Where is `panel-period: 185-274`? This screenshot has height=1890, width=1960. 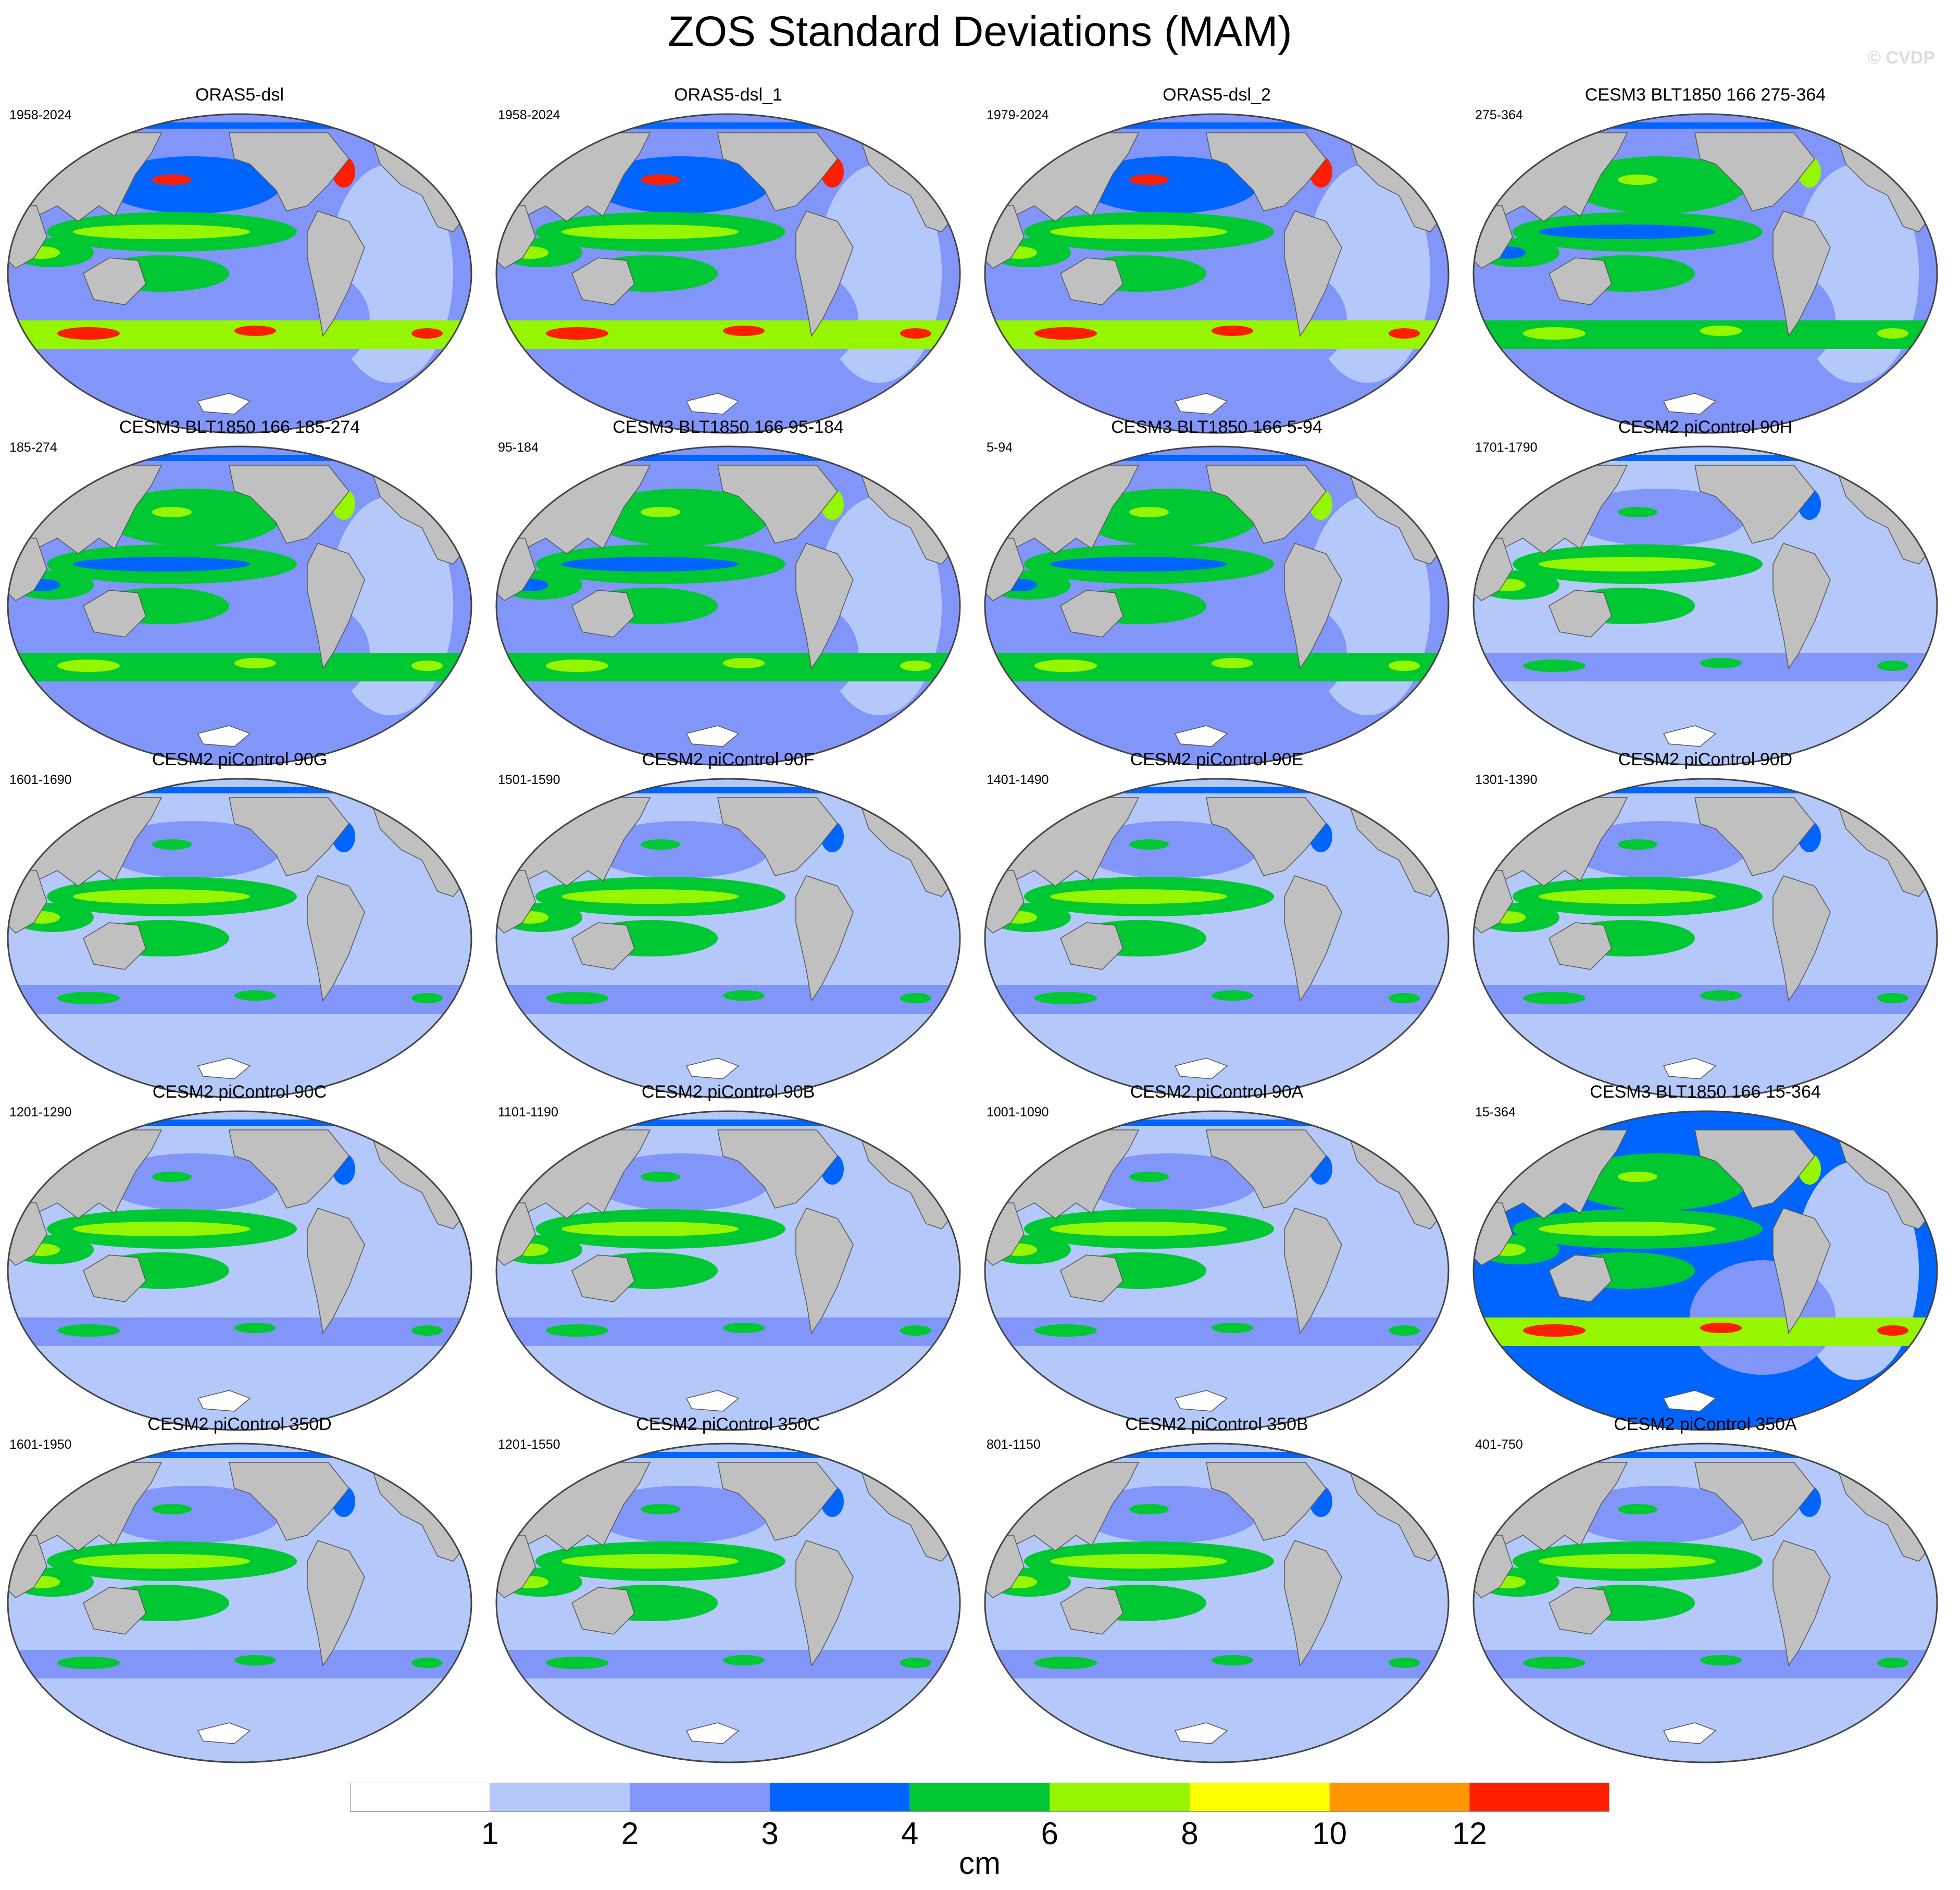
panel-period: 185-274 is located at coordinates (33, 447).